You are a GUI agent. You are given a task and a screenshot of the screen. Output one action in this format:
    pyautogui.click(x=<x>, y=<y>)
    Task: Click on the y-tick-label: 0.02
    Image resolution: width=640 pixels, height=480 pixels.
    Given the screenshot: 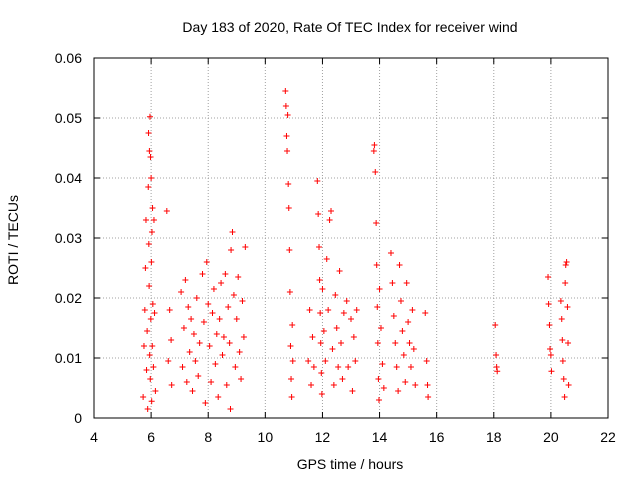 What is the action you would take?
    pyautogui.click(x=68, y=298)
    